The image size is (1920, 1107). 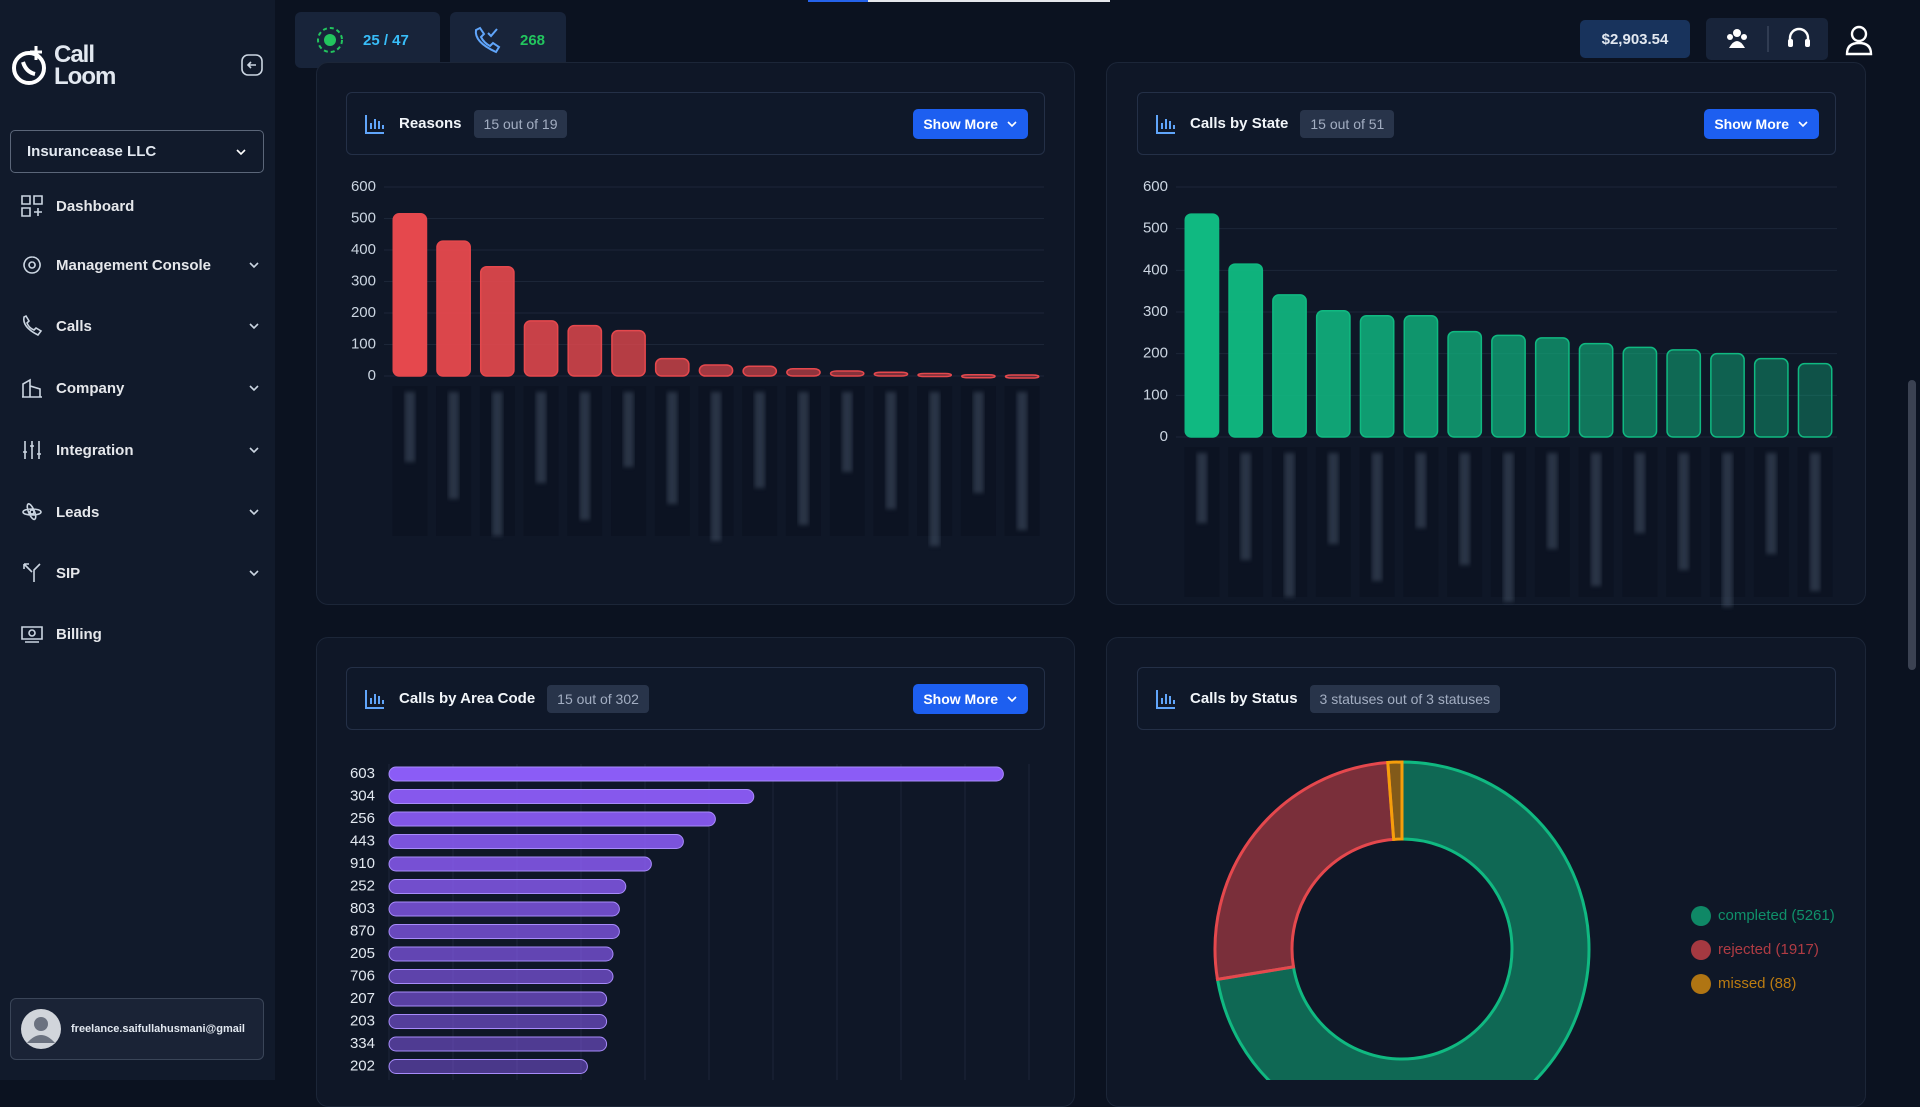 I want to click on profile-button, so click(x=1859, y=40).